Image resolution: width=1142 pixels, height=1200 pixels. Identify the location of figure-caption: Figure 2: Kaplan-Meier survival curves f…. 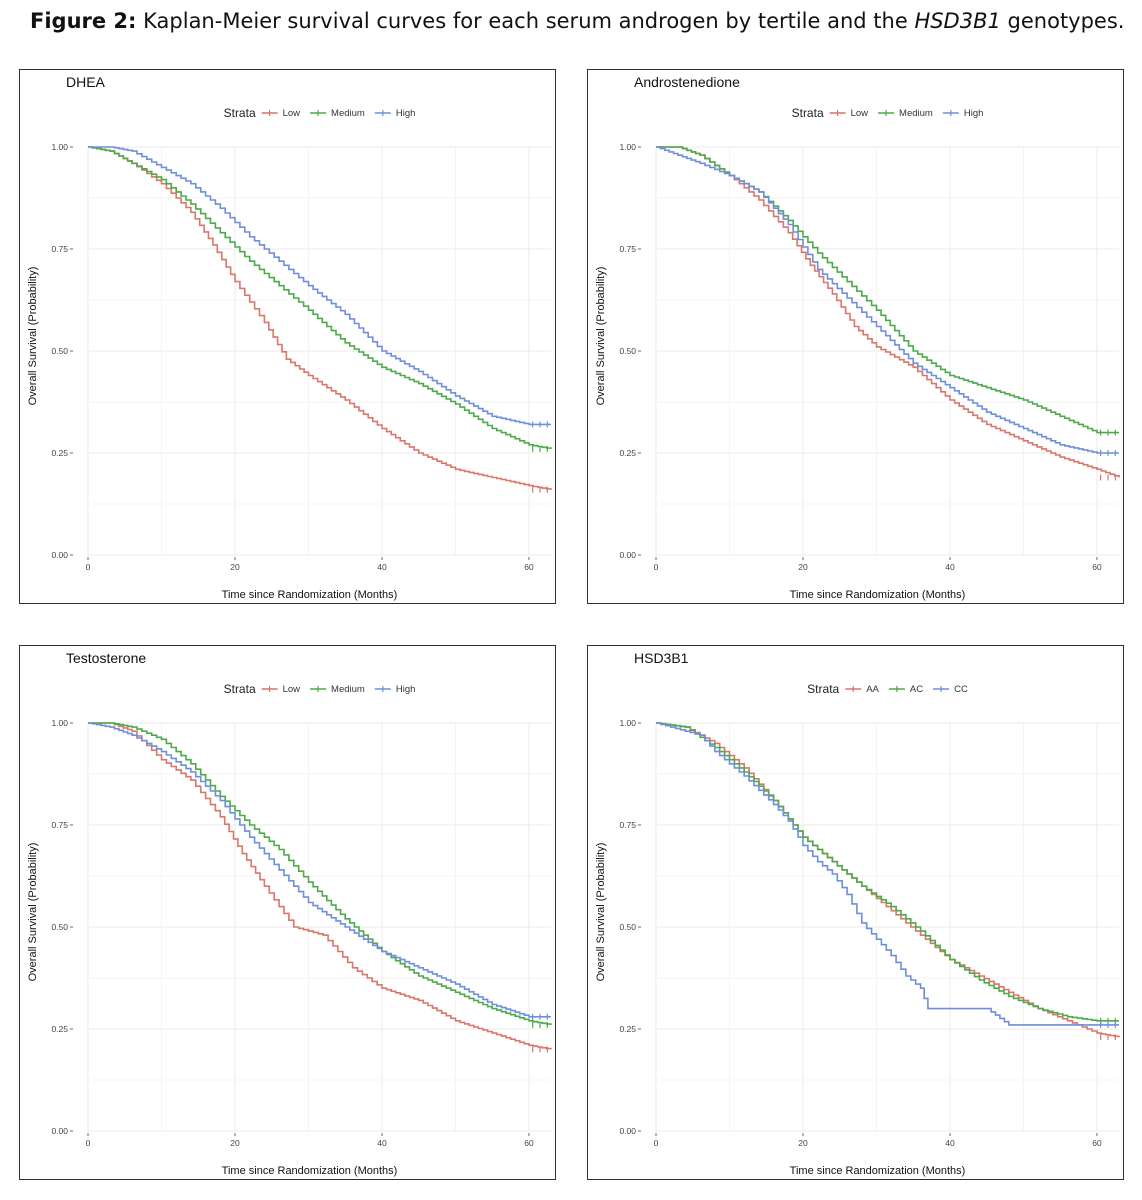
(577, 21).